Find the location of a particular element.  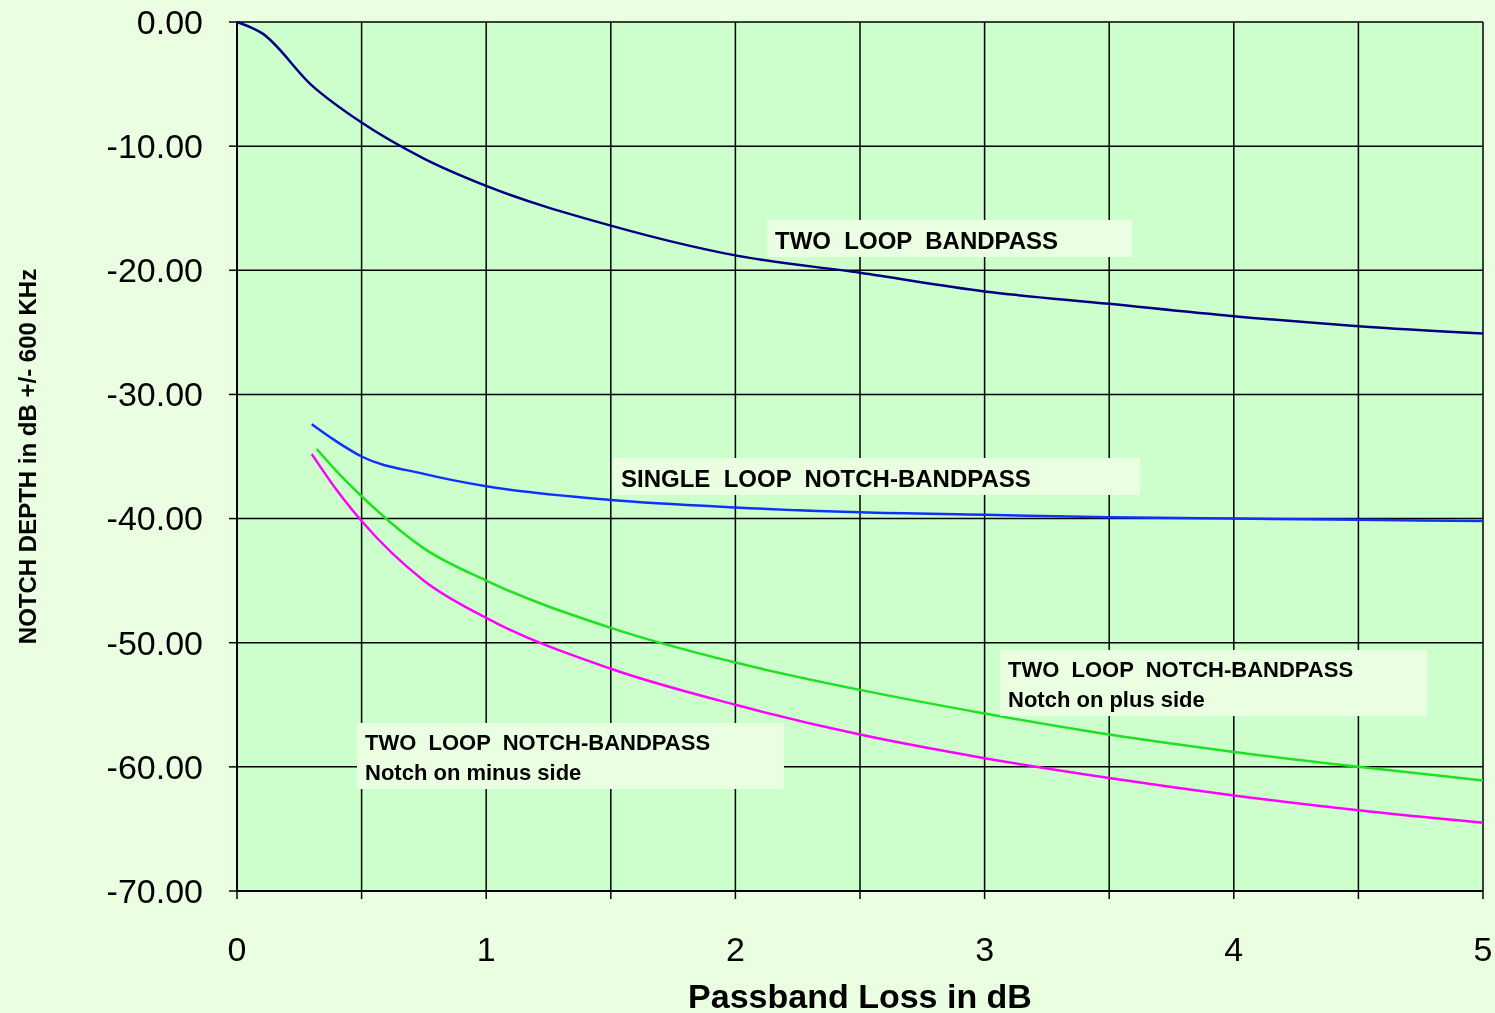

x-tick-label: 3 is located at coordinates (985, 949).